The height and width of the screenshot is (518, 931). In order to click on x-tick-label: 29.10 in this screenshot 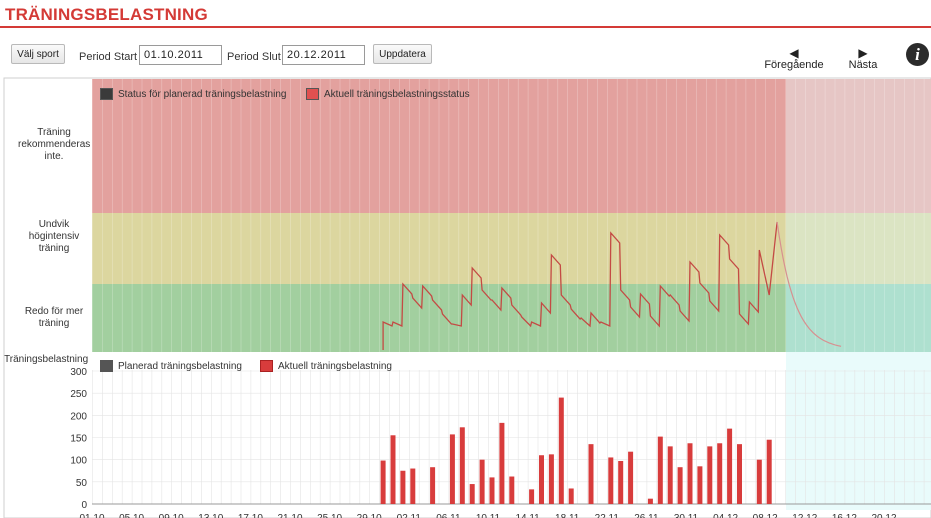, I will do `click(369, 515)`.